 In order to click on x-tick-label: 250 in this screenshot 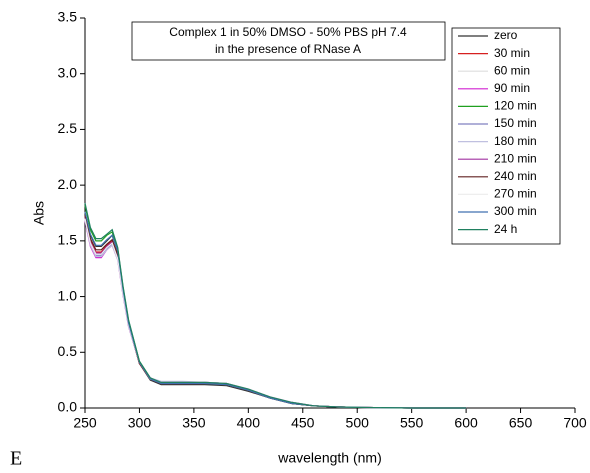, I will do `click(85, 423)`.